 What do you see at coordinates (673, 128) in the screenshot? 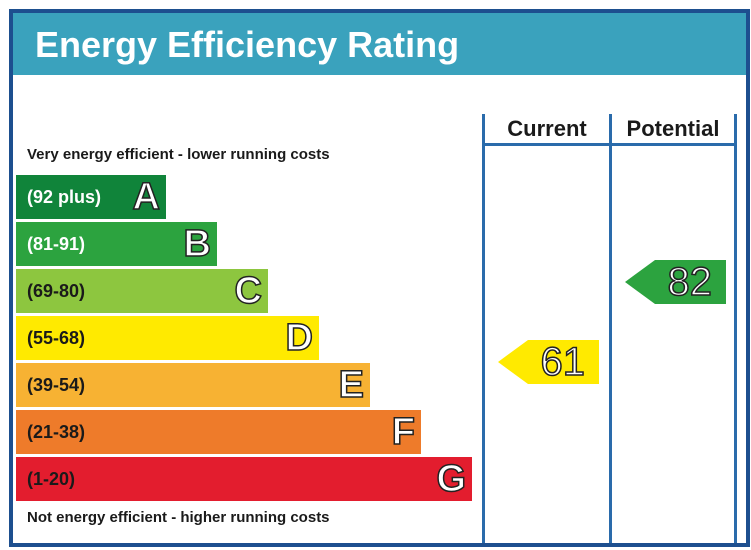
I see `potential-column-header: Potential` at bounding box center [673, 128].